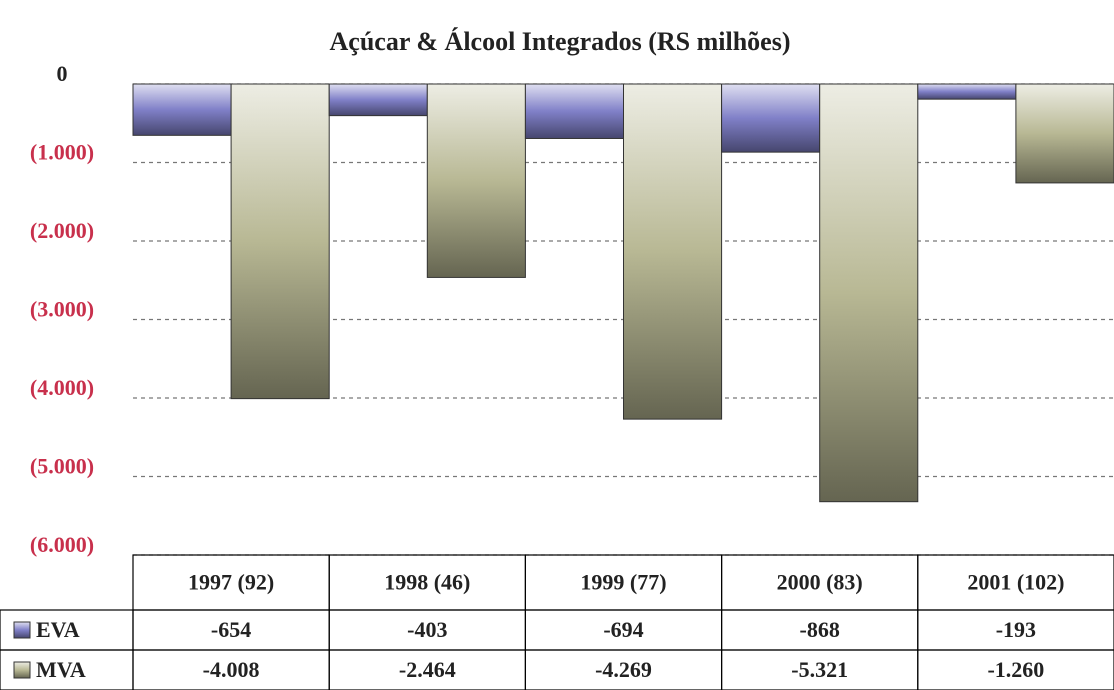  I want to click on data-label: -1.260, so click(1015, 669).